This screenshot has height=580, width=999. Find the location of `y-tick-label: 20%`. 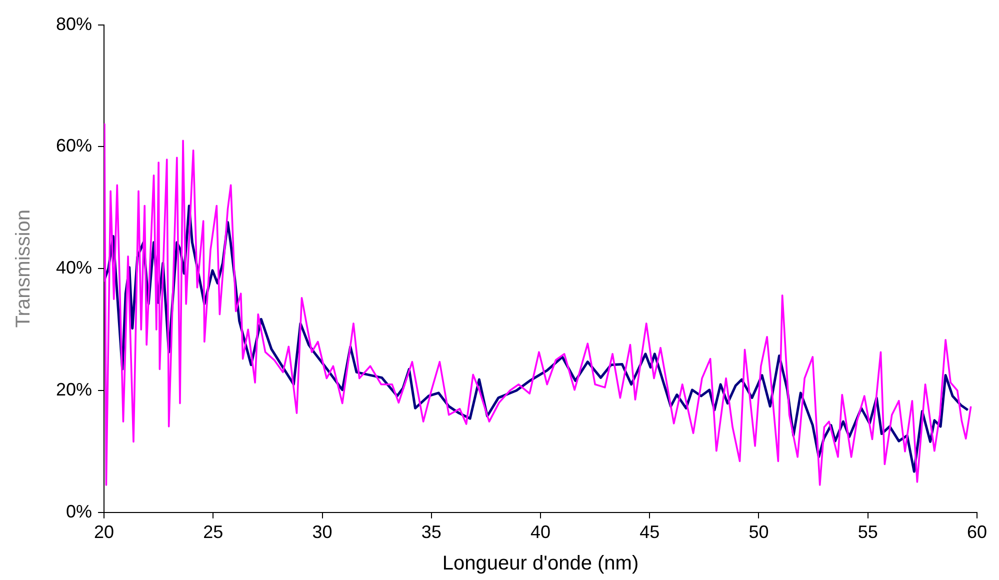

y-tick-label: 20% is located at coordinates (74, 389).